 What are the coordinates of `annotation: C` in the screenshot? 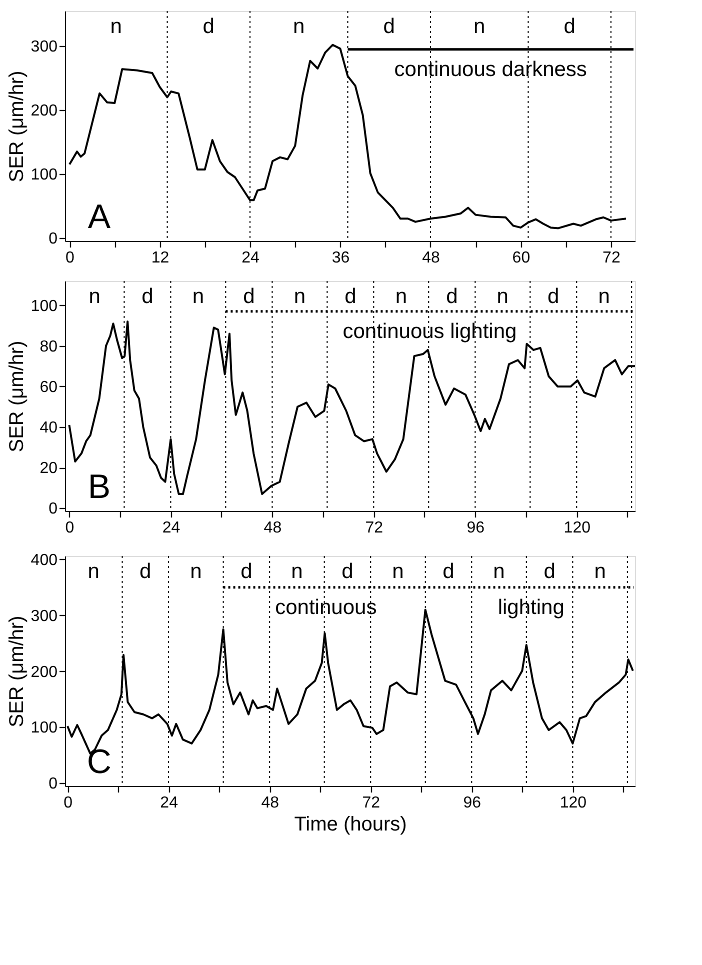 It's located at (99, 762).